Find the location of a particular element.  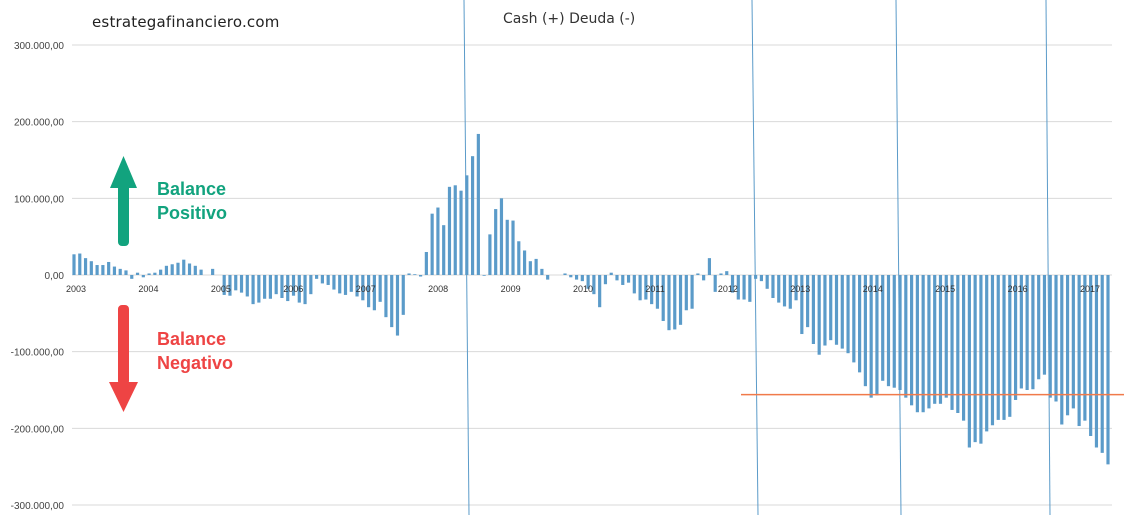

x-tick-label: 2012 is located at coordinates (728, 289).